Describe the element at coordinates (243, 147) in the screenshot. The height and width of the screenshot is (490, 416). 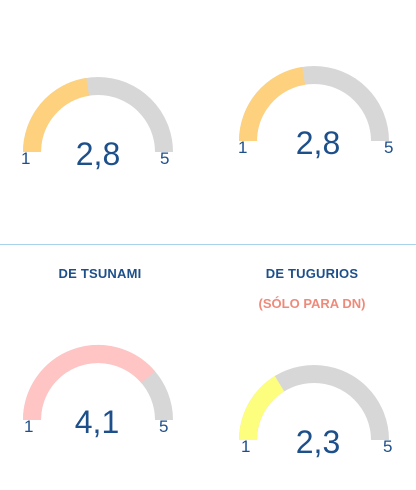
I see `gauge-2-min-label: 1` at that location.